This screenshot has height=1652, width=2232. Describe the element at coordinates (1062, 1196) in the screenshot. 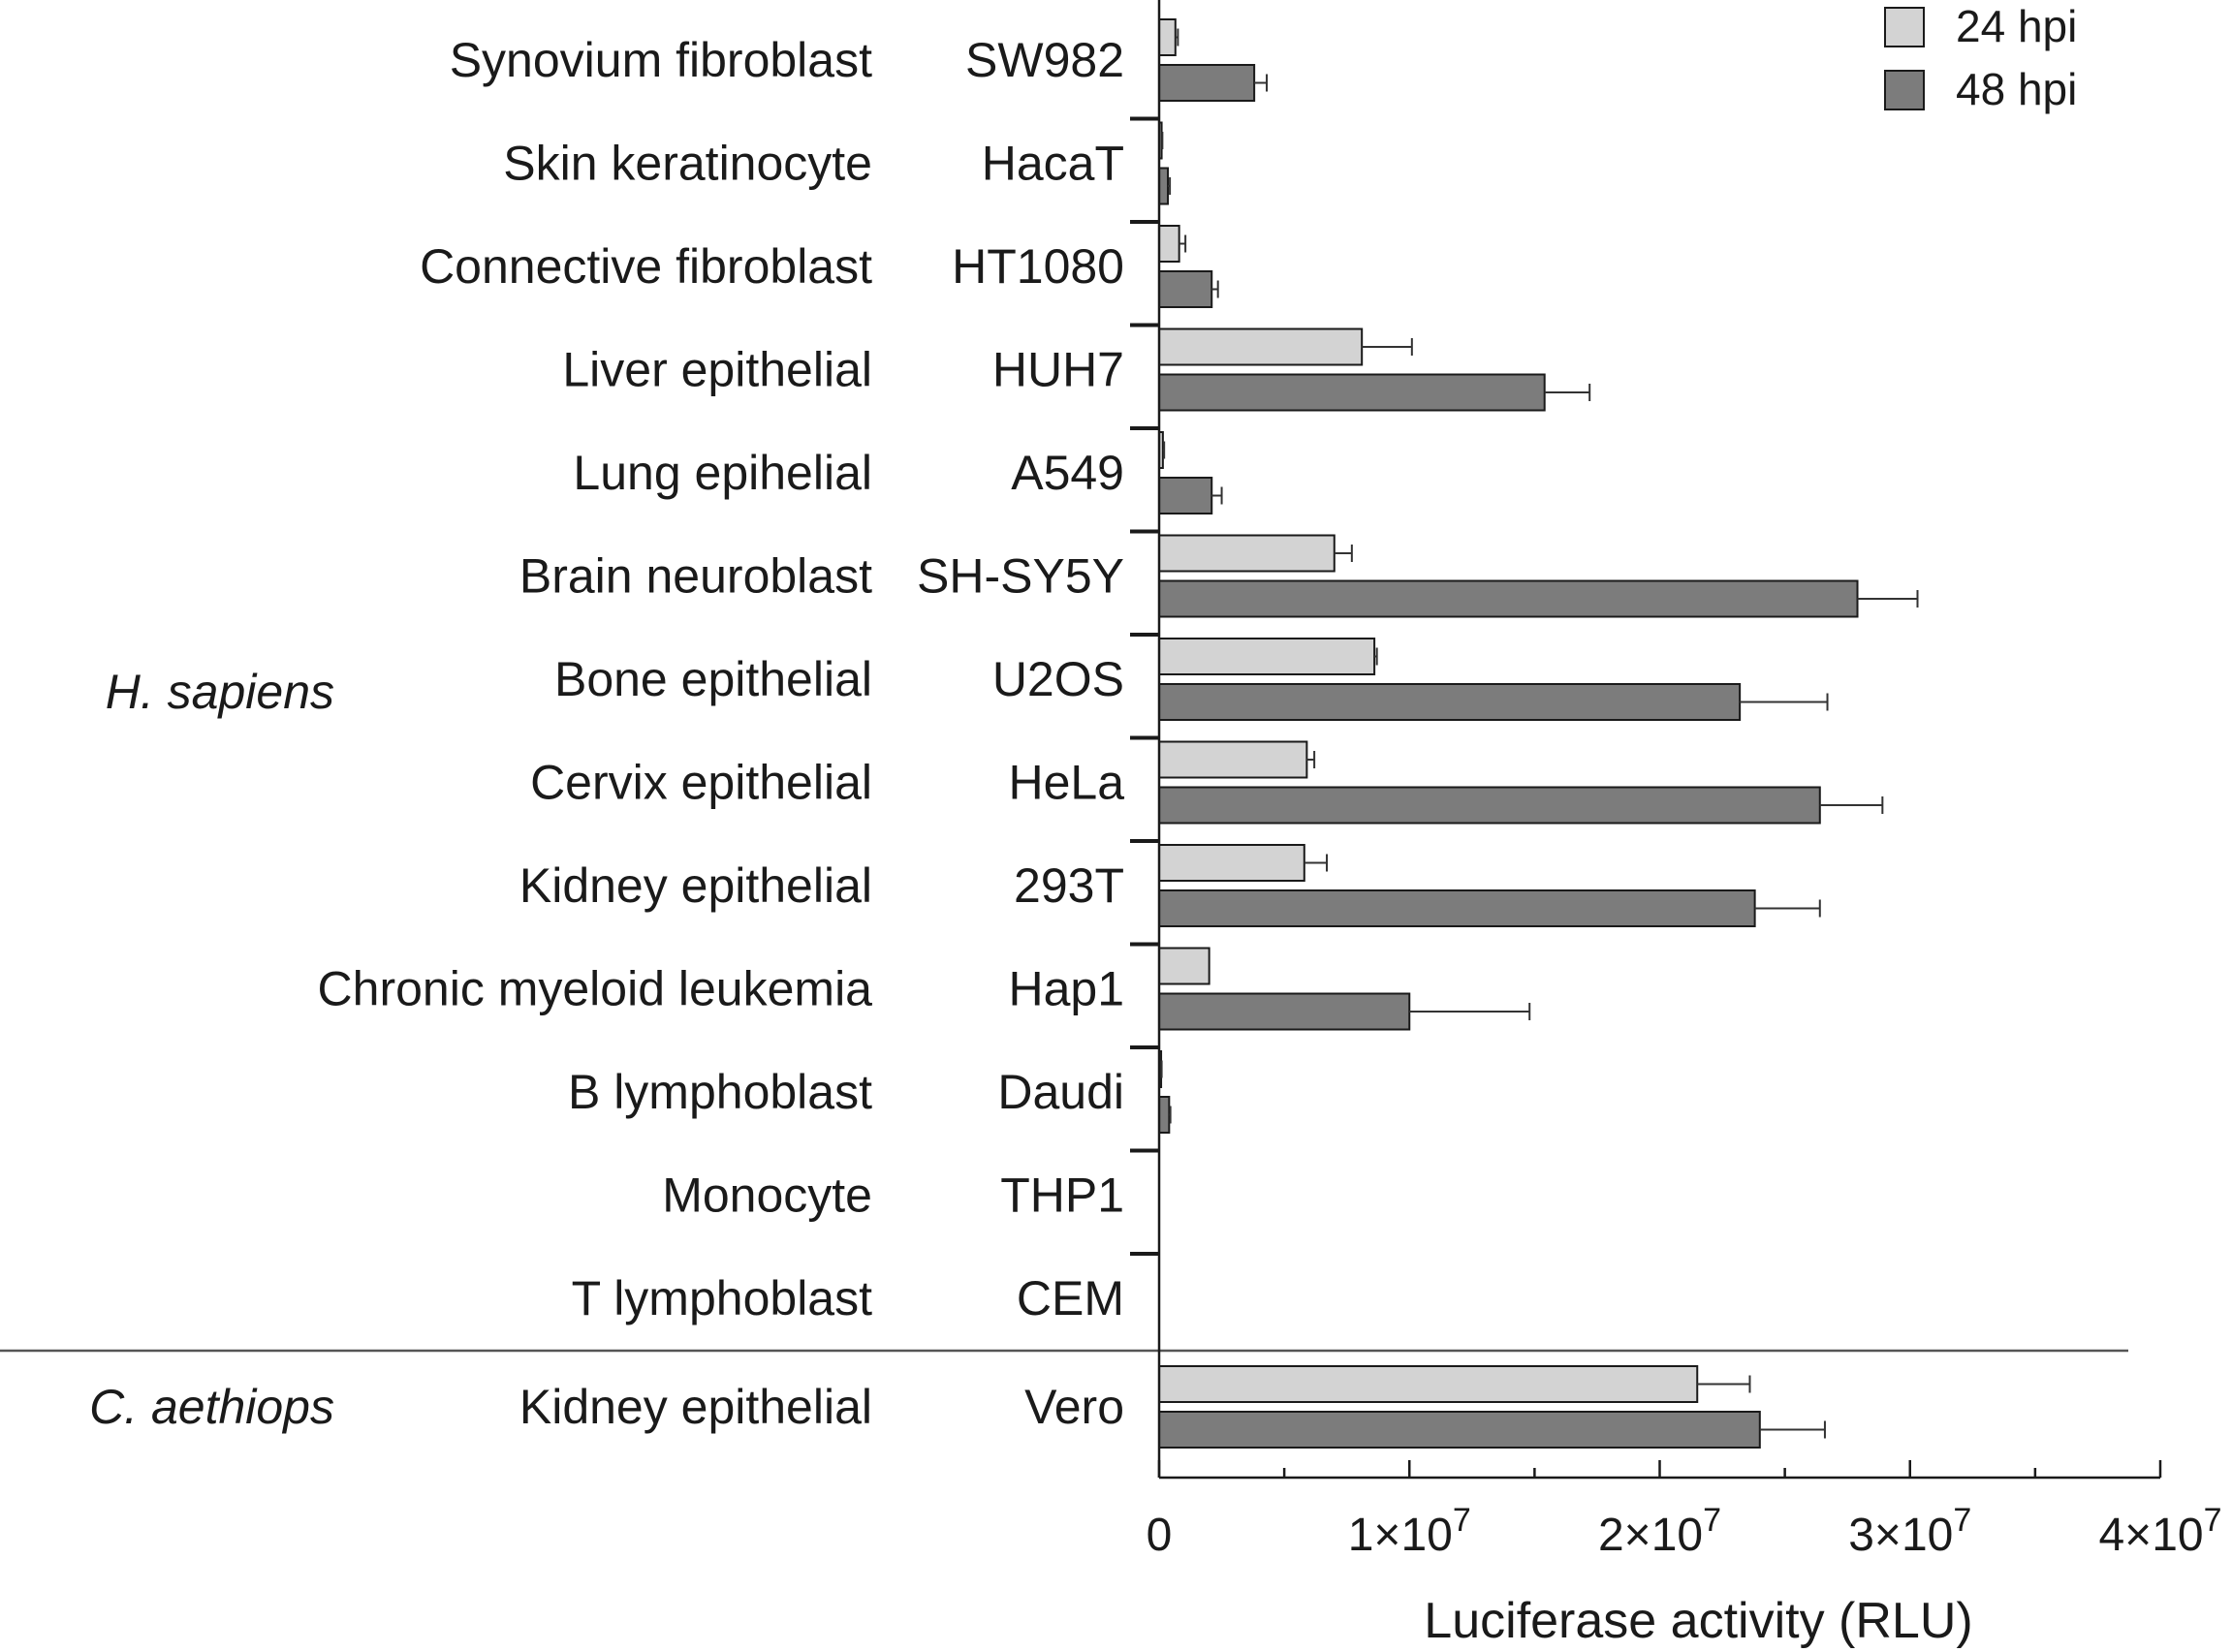

I see `cell-line-label-thp1: THP1` at that location.